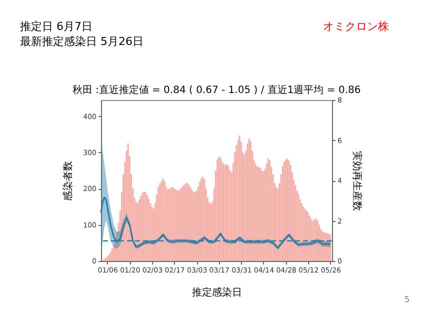 The width and height of the screenshot is (427, 320). Describe the element at coordinates (56, 26) in the screenshot. I see `text: 推定日 6月7日` at that location.